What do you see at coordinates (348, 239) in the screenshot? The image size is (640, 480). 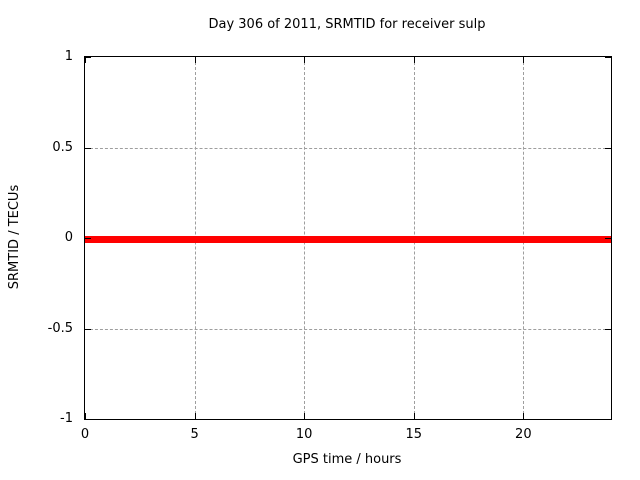 I see `series-line-srmtid` at bounding box center [348, 239].